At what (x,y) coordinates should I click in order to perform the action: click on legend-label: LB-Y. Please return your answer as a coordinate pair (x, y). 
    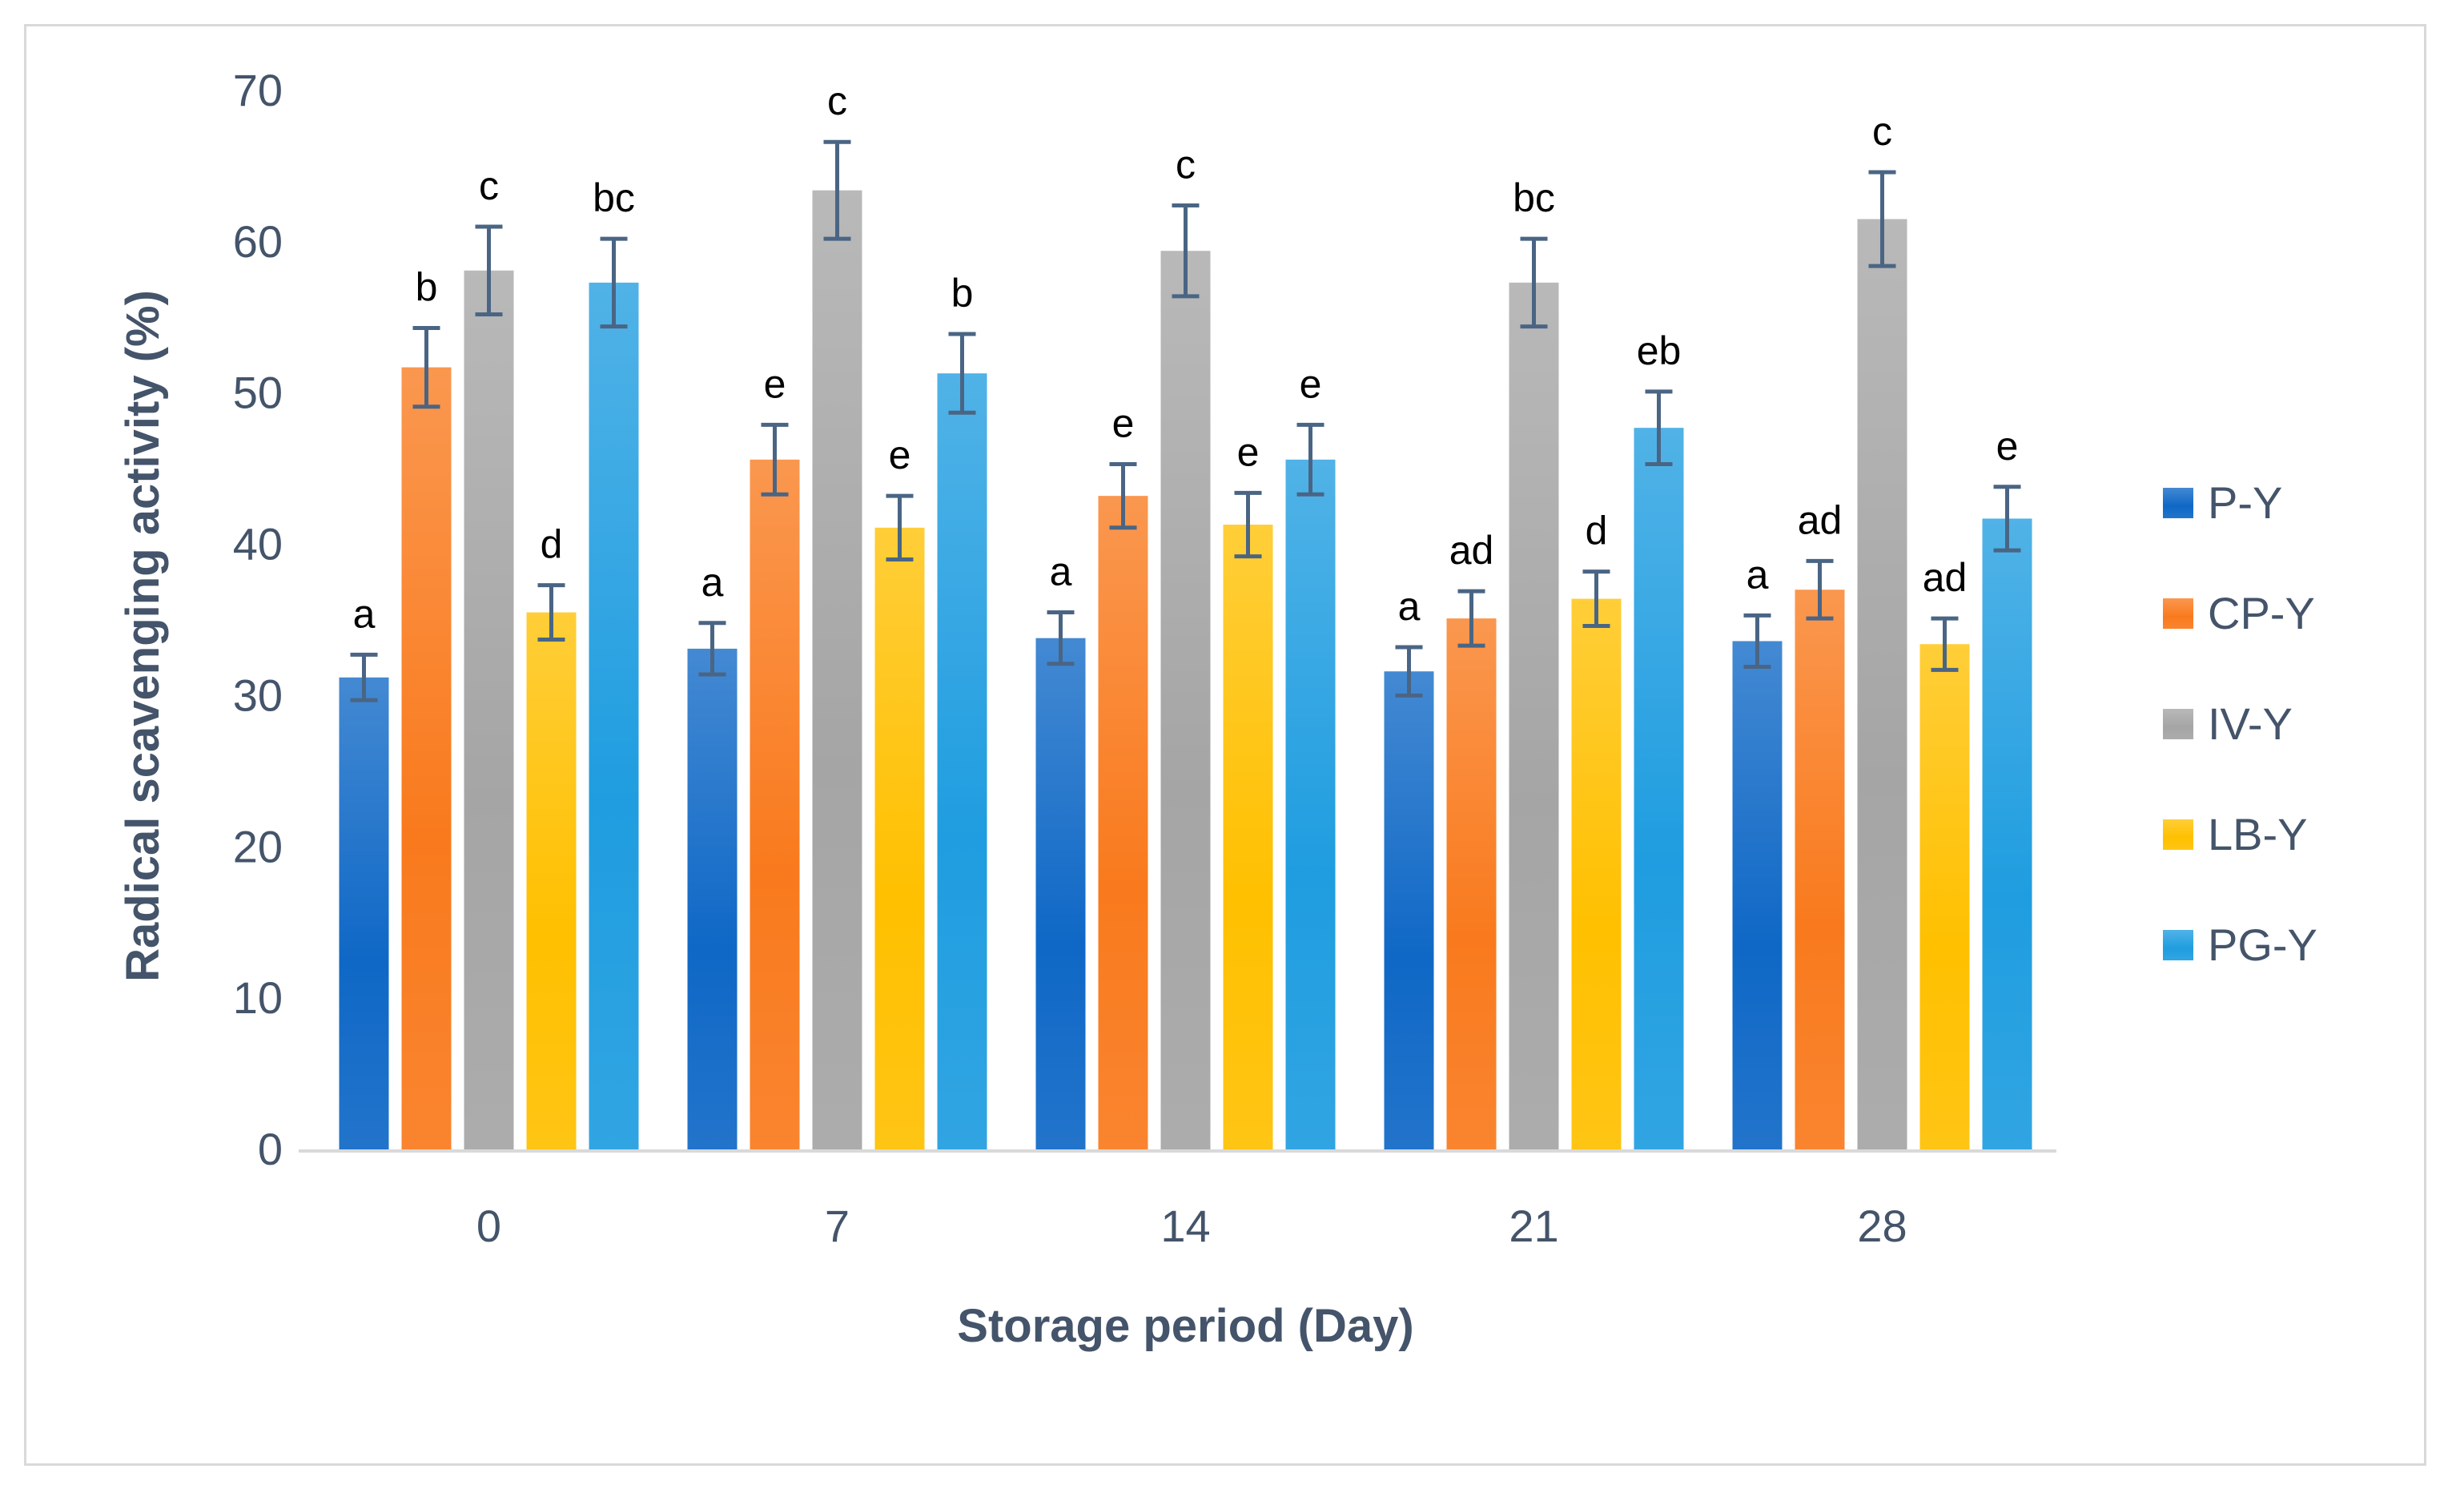
    Looking at the image, I should click on (2258, 834).